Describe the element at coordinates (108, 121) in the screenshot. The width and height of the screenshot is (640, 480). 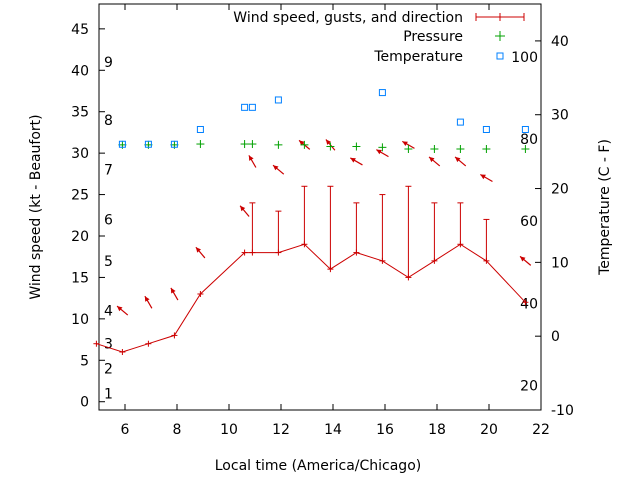
I see `beaufort-label: 8` at that location.